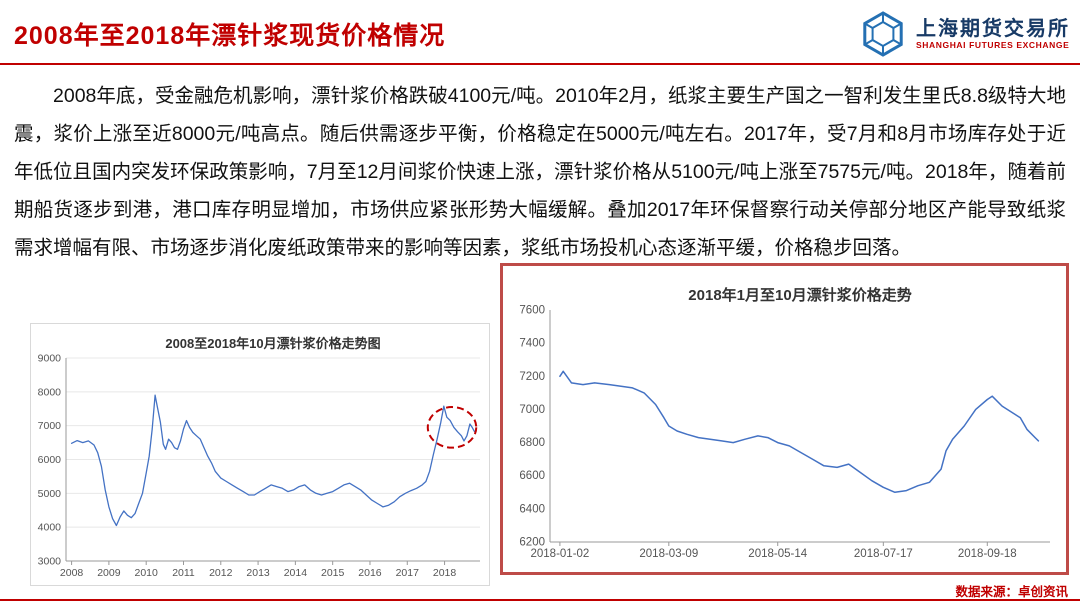  I want to click on svg-text: 6200, so click(532, 543).